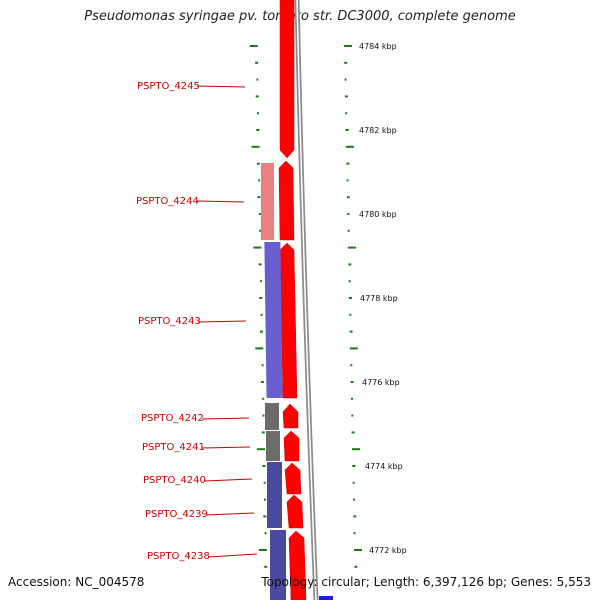 Image resolution: width=600 pixels, height=600 pixels. I want to click on gene-label: PSPTO_4243, so click(169, 321).